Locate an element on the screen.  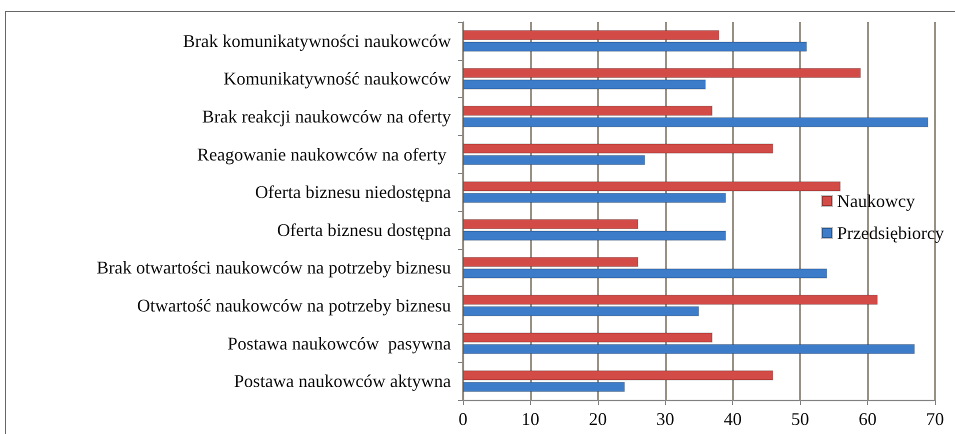
y-tick-label: Brak otwartości naukowców na potrzeby biznesu is located at coordinates (273, 268).